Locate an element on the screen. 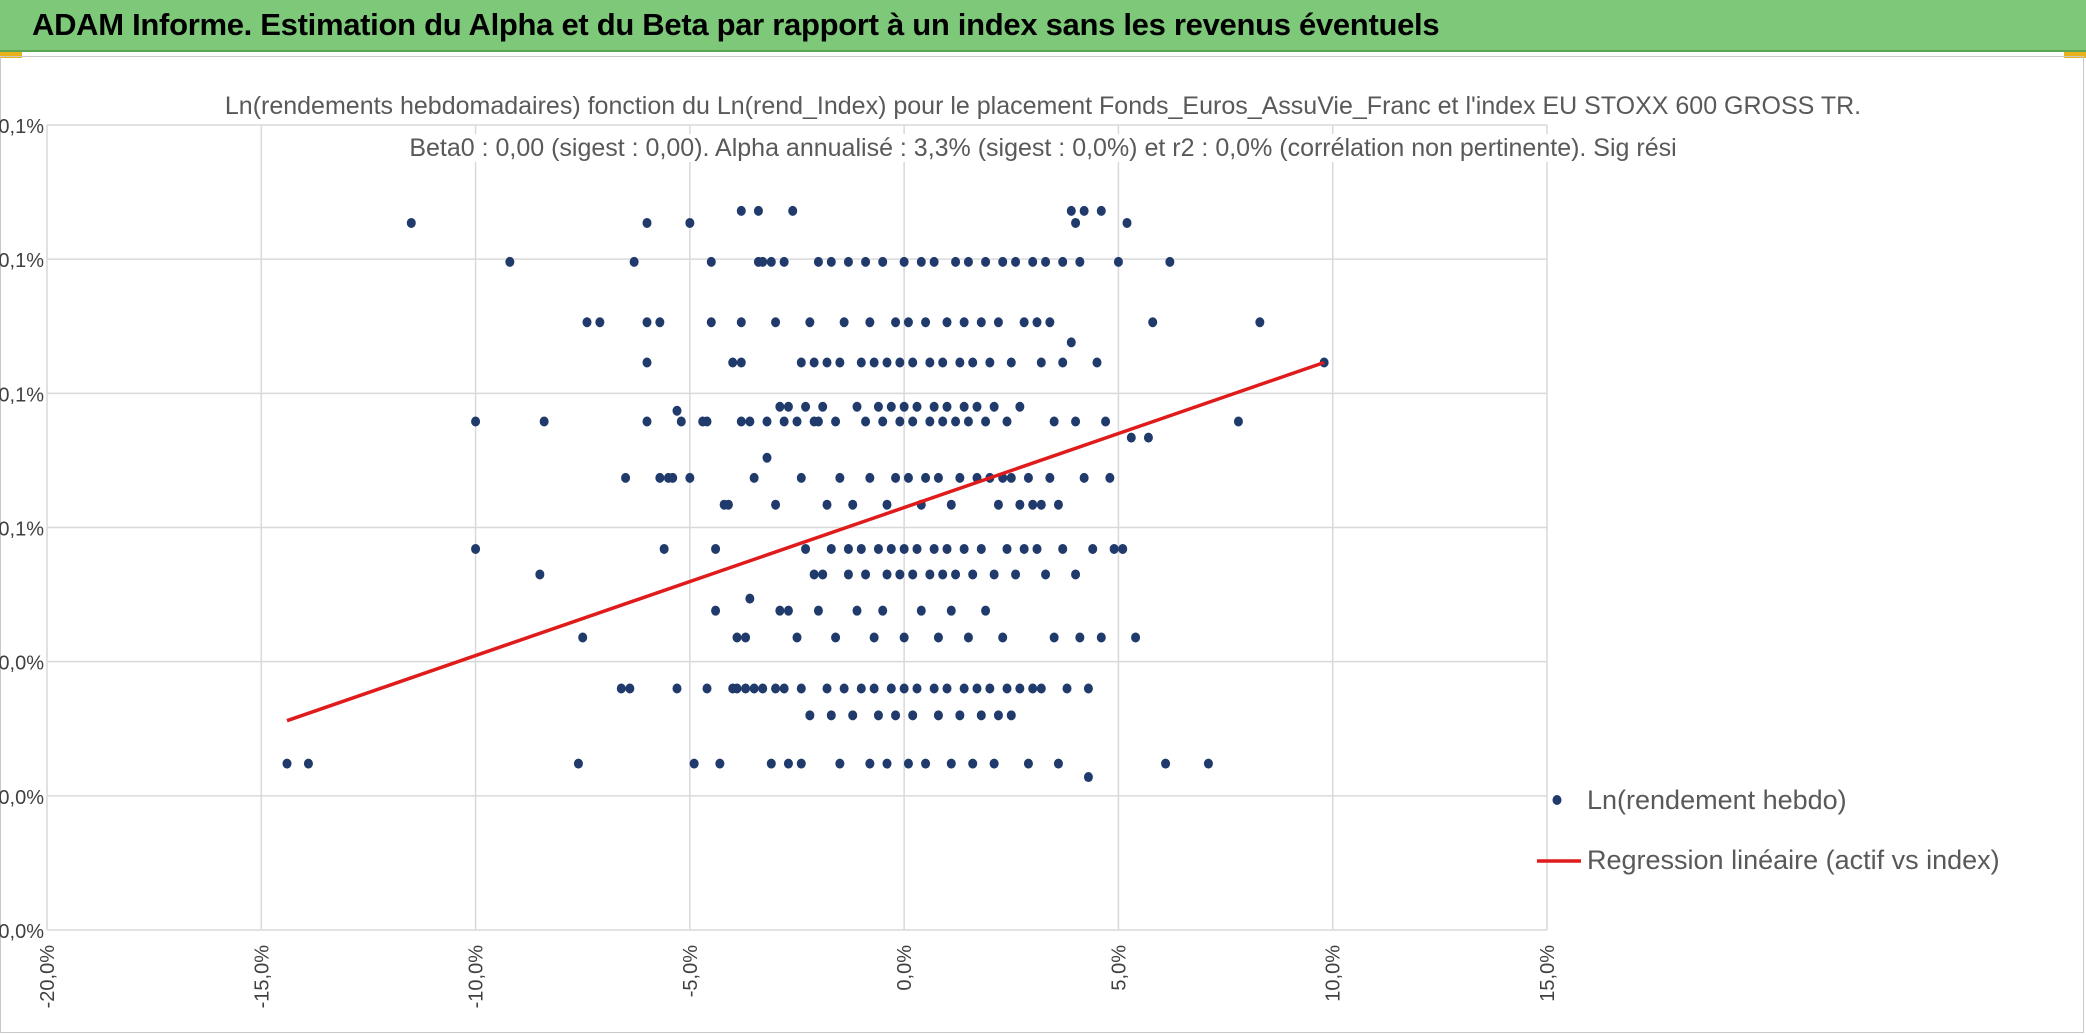  x-tick-label: 15,0% is located at coordinates (1548, 973).